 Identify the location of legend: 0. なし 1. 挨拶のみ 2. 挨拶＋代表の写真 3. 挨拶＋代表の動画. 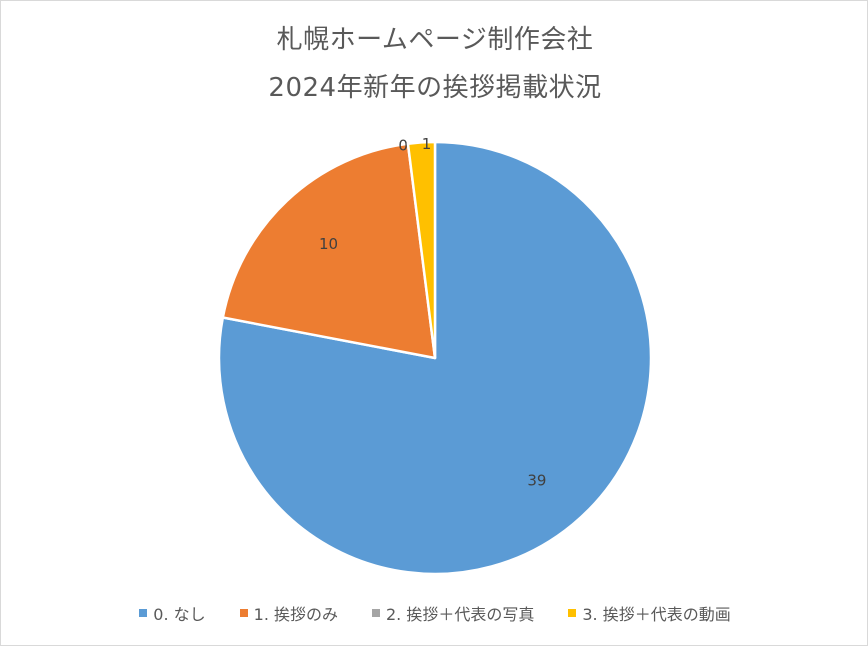
(434, 613).